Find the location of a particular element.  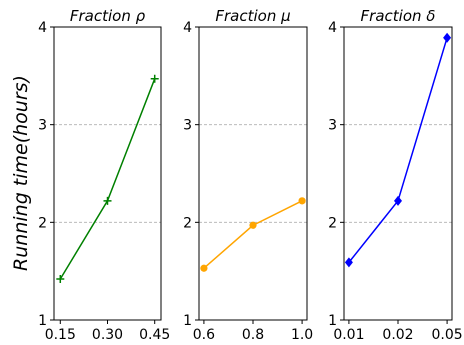

chart-title: Fraction μ is located at coordinates (252, 16).